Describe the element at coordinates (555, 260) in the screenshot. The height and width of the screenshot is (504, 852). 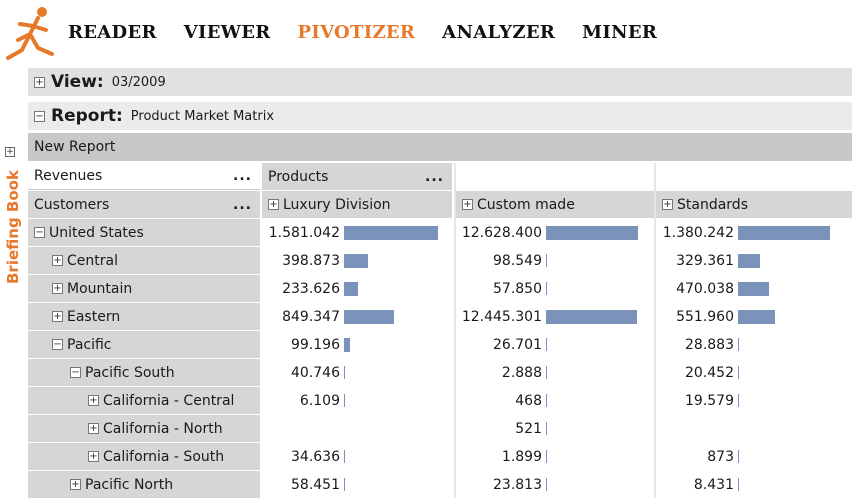
I see `data-cell: 98.549` at that location.